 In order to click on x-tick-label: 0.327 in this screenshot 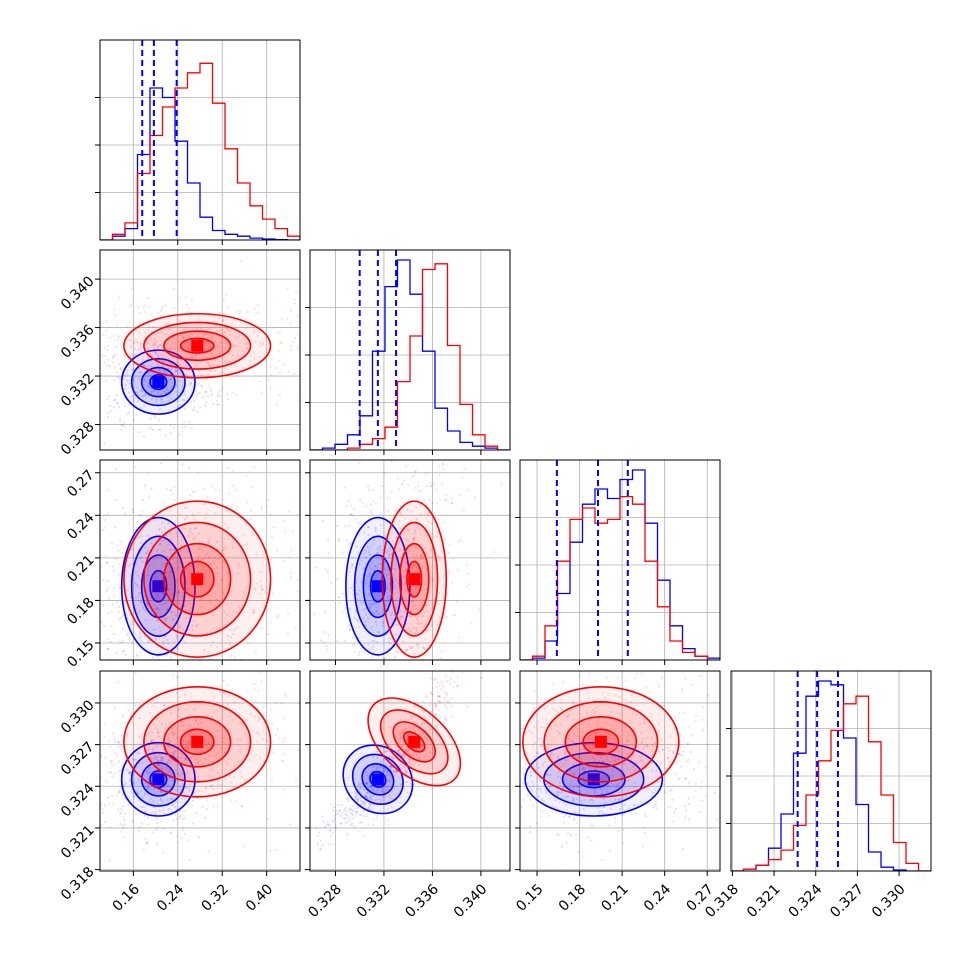, I will do `click(847, 901)`.